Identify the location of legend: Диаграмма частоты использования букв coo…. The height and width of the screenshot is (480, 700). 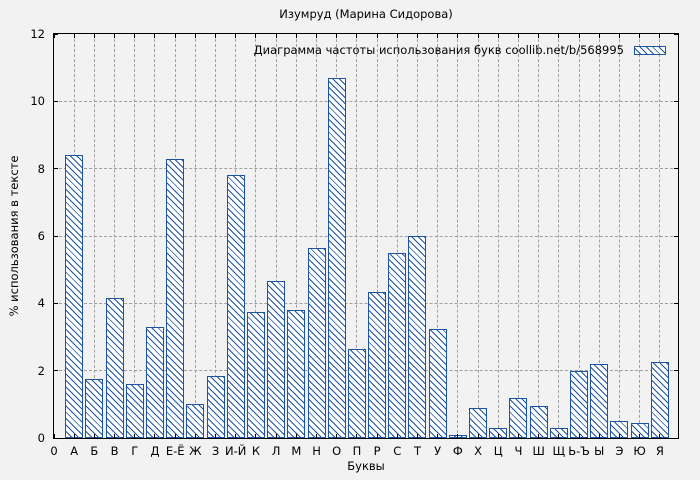
(460, 50).